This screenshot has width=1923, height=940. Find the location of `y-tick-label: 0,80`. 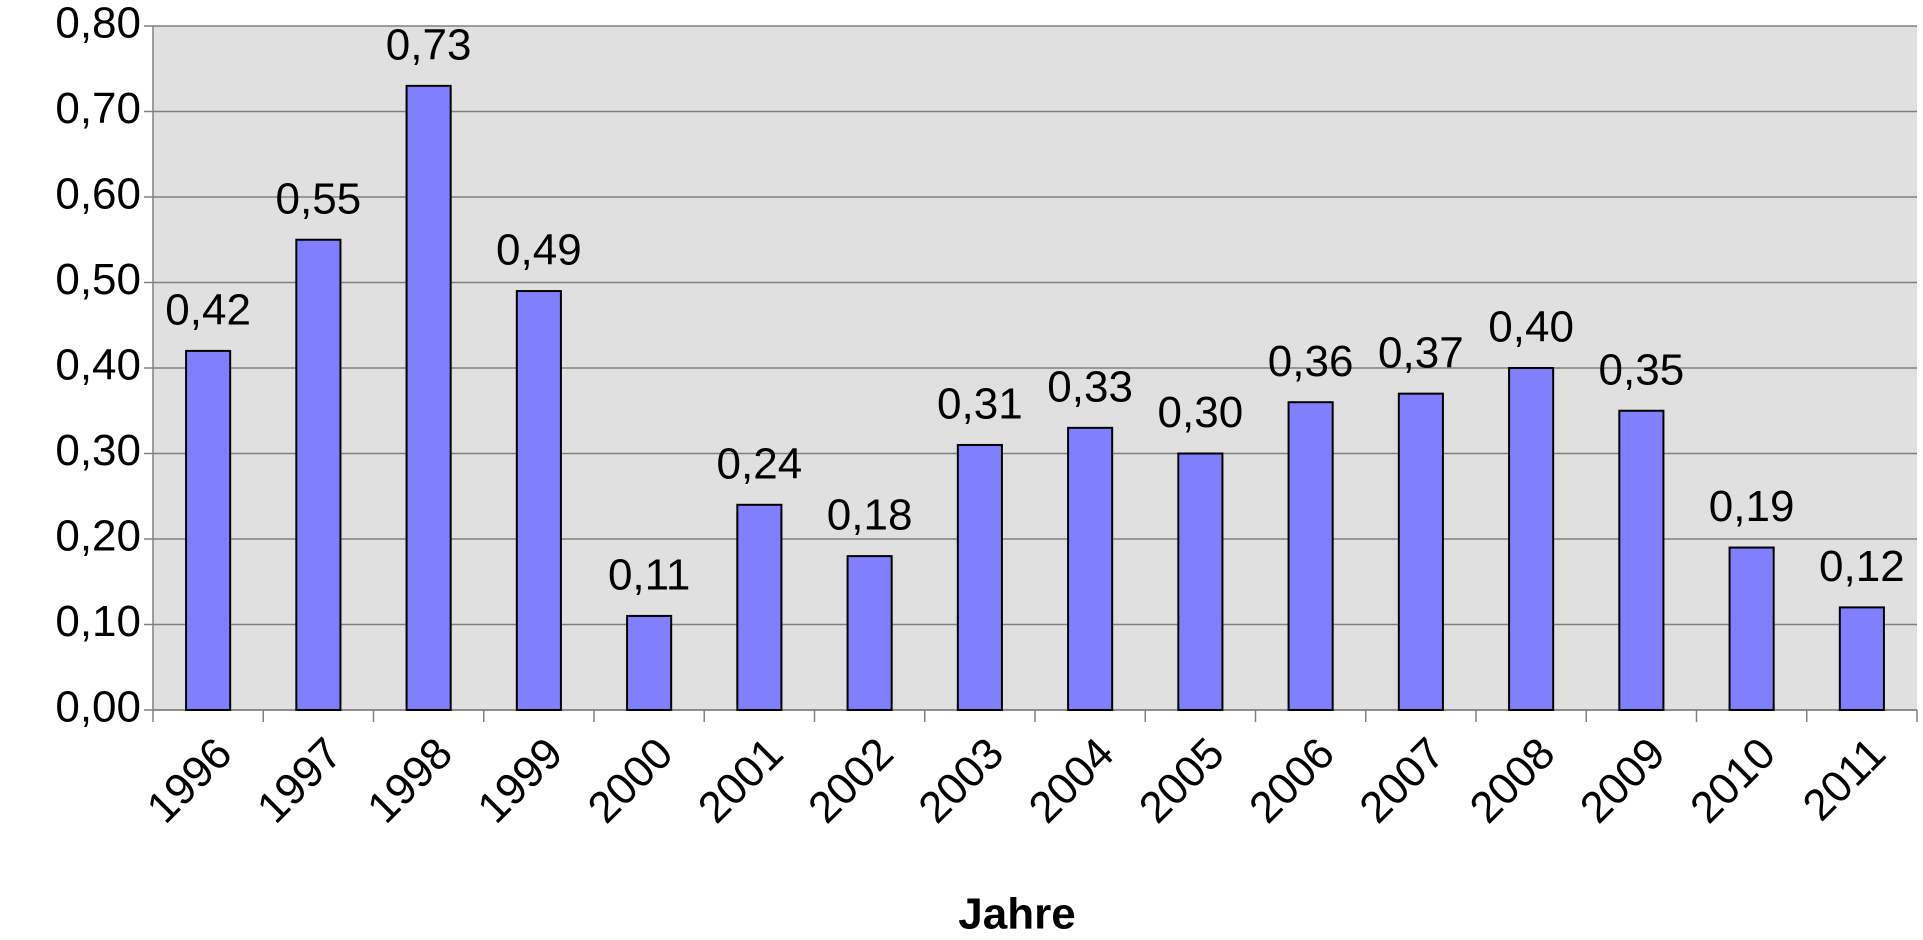

y-tick-label: 0,80 is located at coordinates (98, 24).